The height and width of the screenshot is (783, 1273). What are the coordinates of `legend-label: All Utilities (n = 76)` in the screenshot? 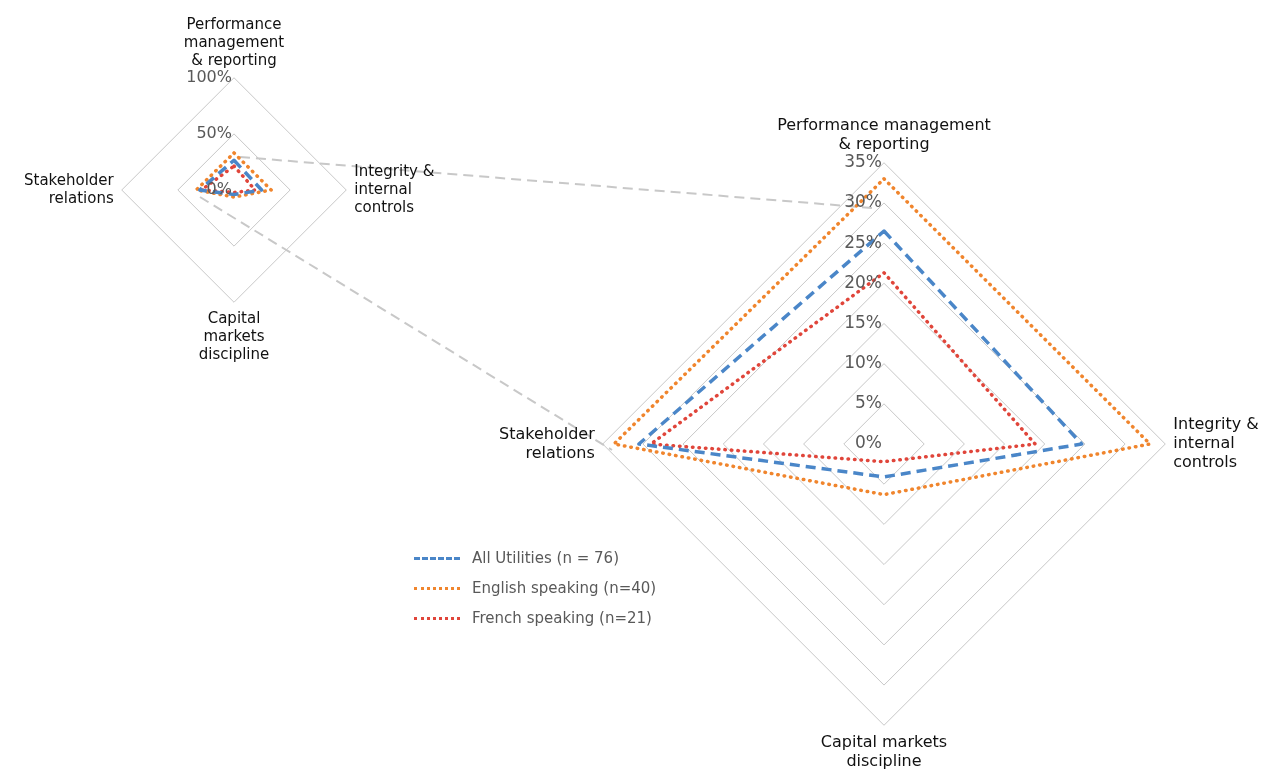 It's located at (545, 558).